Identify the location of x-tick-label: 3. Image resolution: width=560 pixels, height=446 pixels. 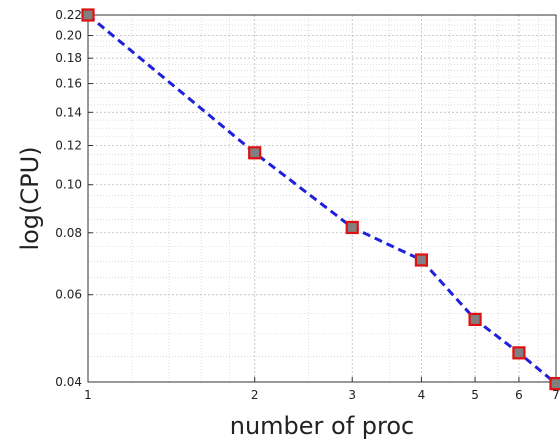
(352, 395).